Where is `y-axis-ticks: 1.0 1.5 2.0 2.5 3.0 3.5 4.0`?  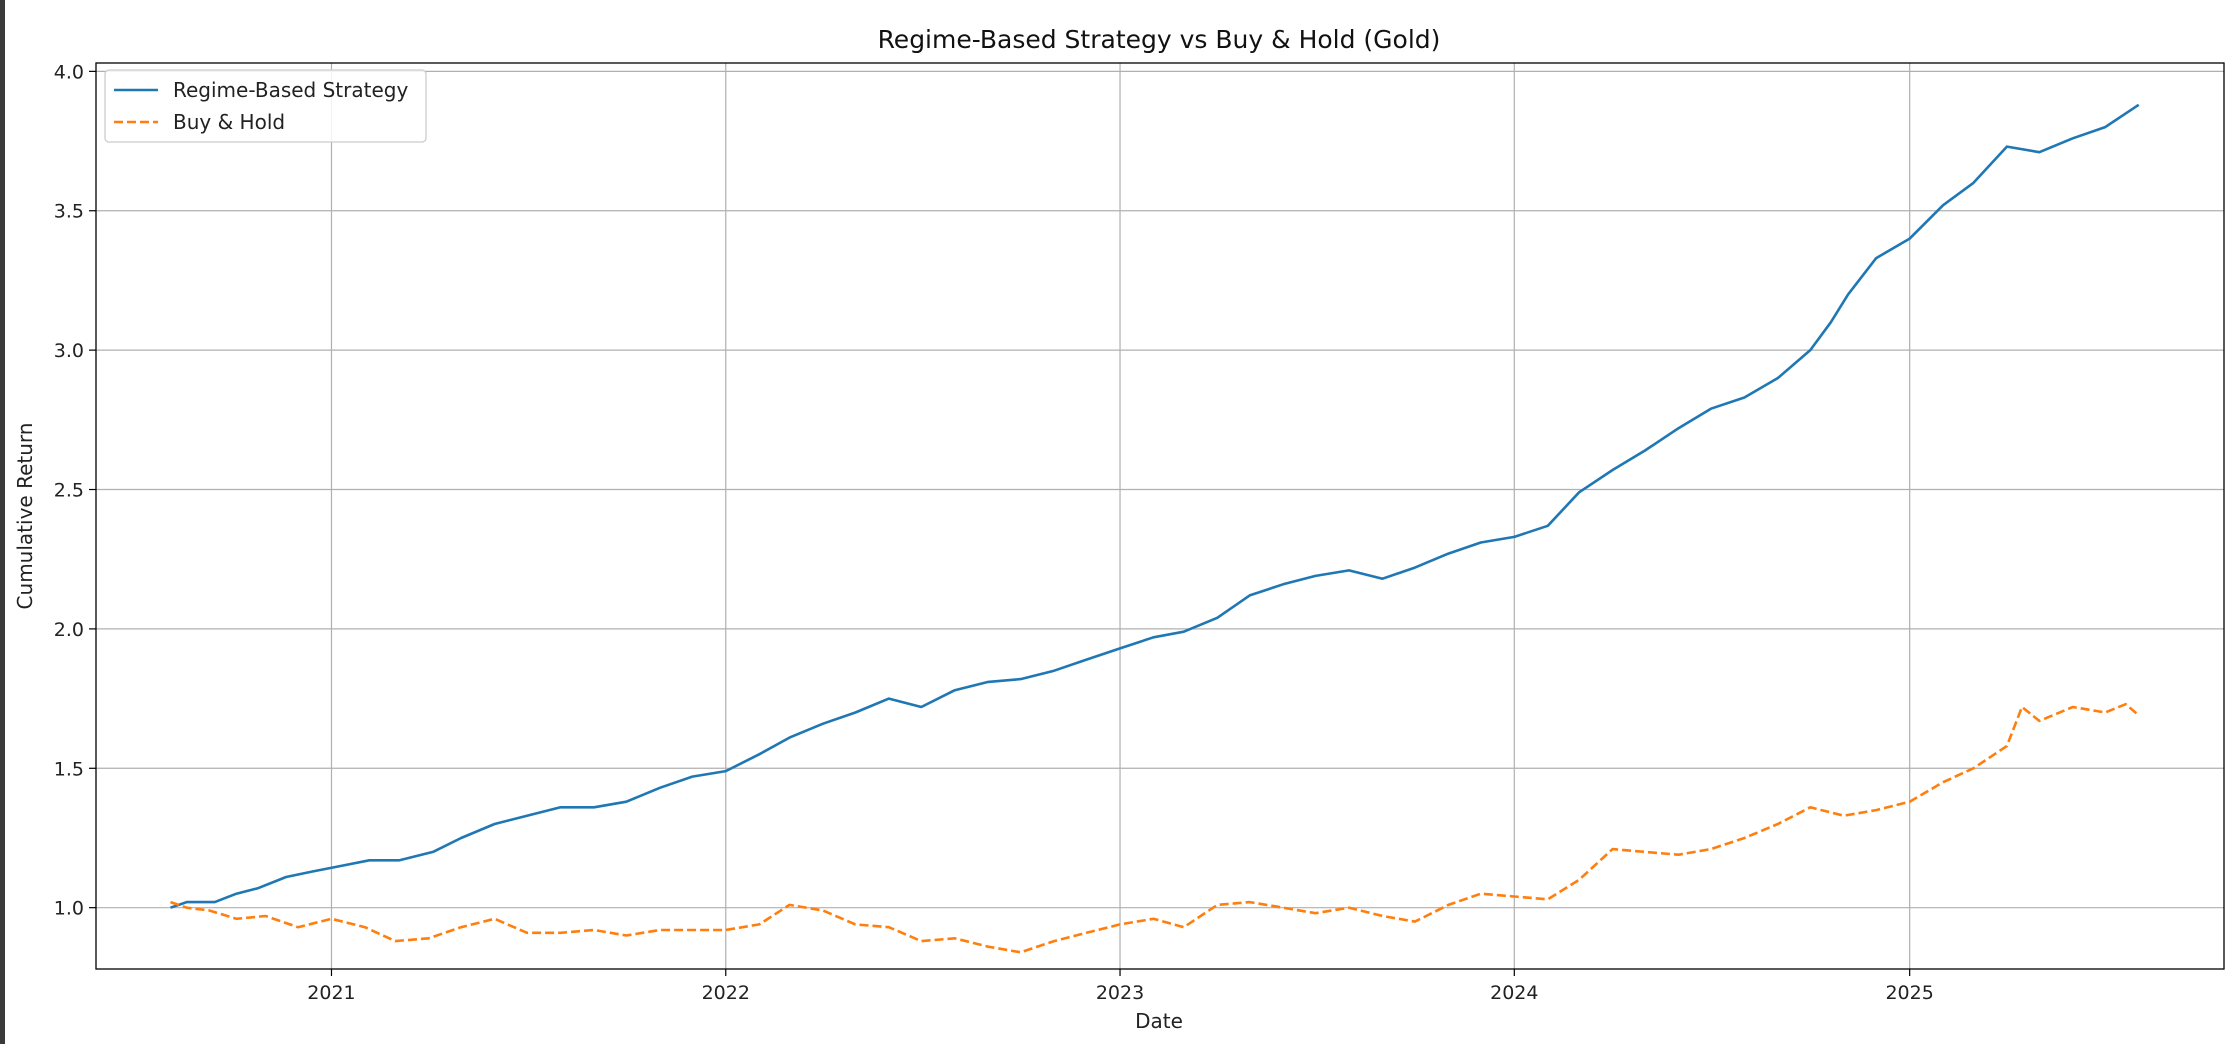 y-axis-ticks: 1.0 1.5 2.0 2.5 3.0 3.5 4.0 is located at coordinates (75, 490).